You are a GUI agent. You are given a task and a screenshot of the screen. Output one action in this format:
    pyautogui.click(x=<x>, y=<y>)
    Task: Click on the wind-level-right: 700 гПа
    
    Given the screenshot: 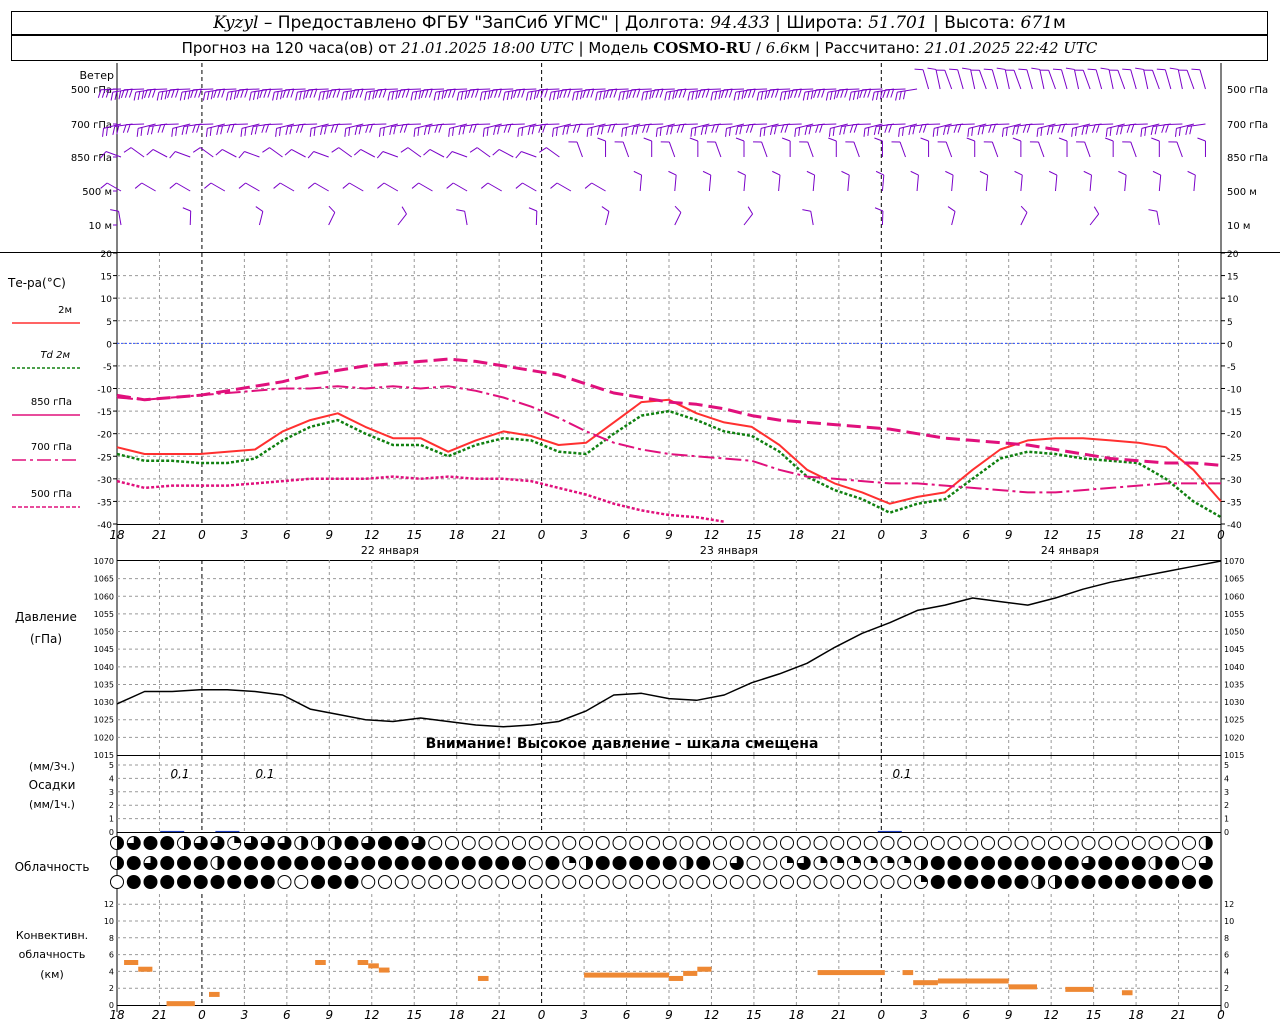 What is the action you would take?
    pyautogui.click(x=1247, y=125)
    